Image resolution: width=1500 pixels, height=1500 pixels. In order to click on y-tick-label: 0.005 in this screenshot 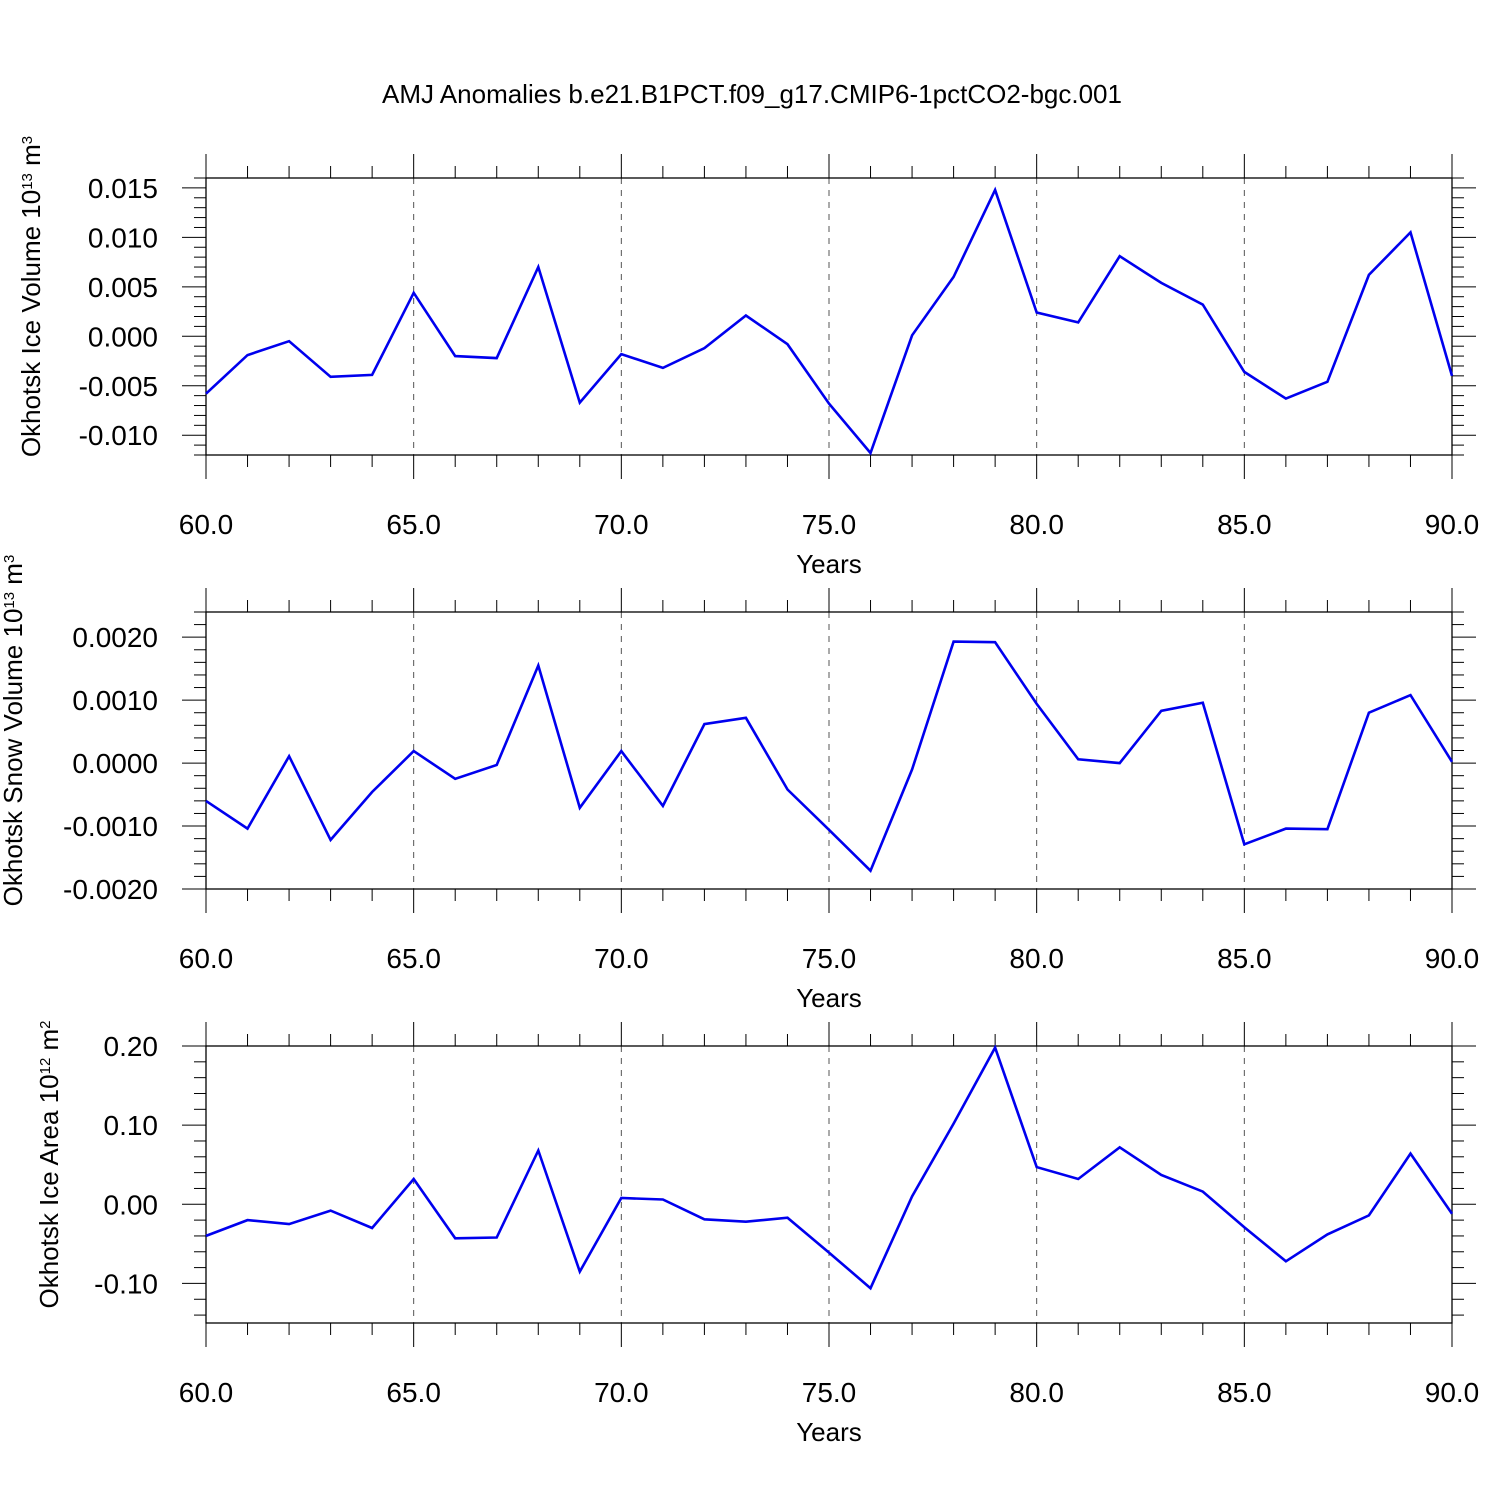, I will do `click(123, 287)`.